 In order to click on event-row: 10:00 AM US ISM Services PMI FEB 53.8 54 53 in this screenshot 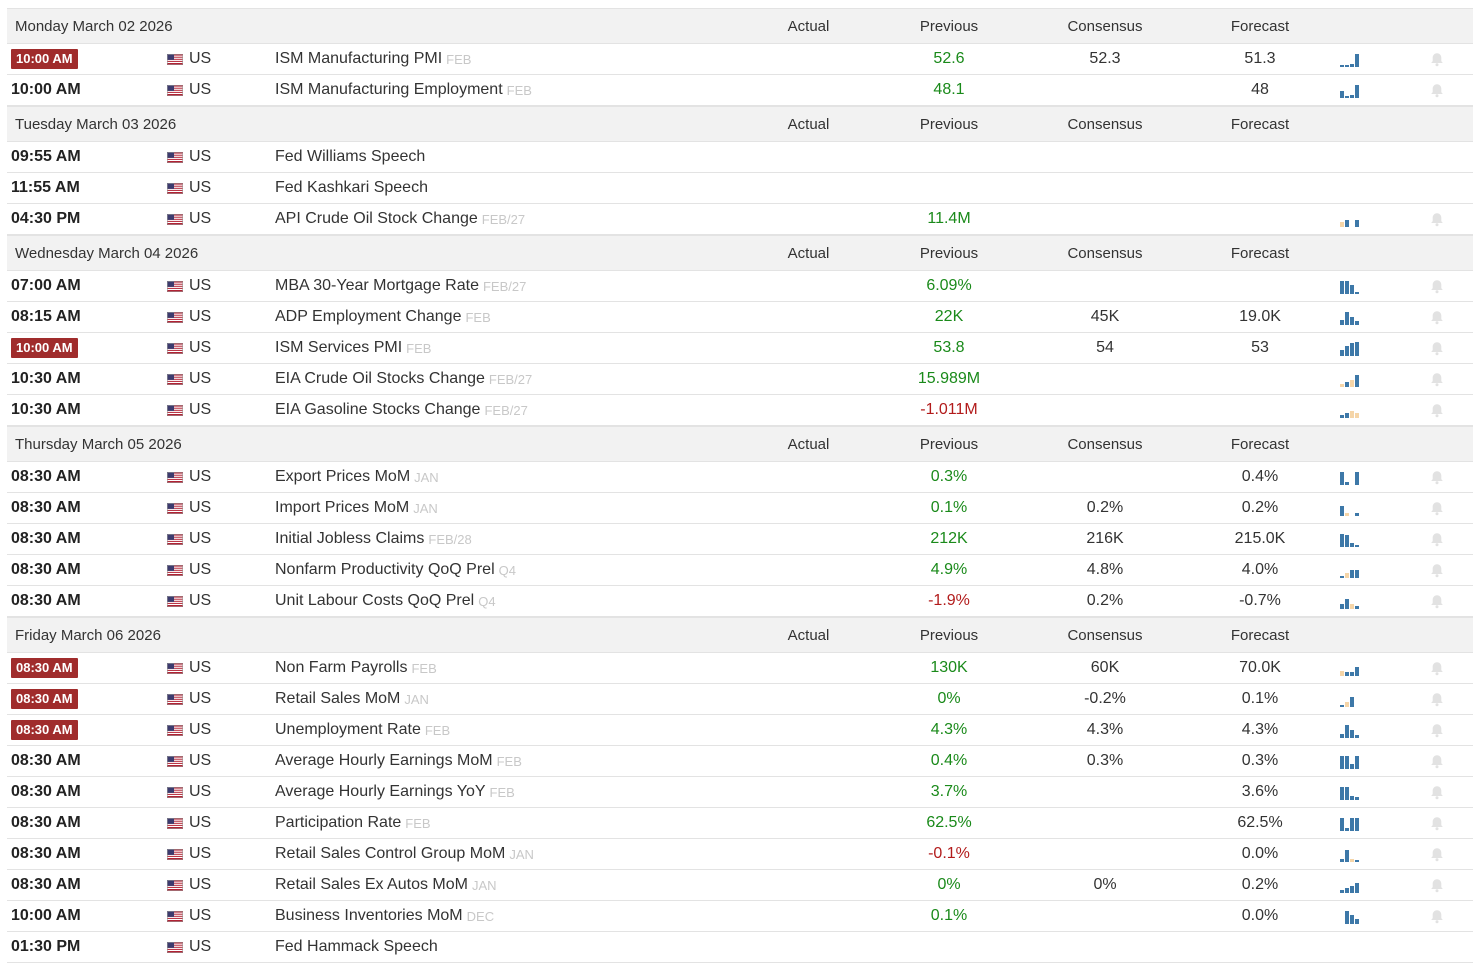, I will do `click(740, 348)`.